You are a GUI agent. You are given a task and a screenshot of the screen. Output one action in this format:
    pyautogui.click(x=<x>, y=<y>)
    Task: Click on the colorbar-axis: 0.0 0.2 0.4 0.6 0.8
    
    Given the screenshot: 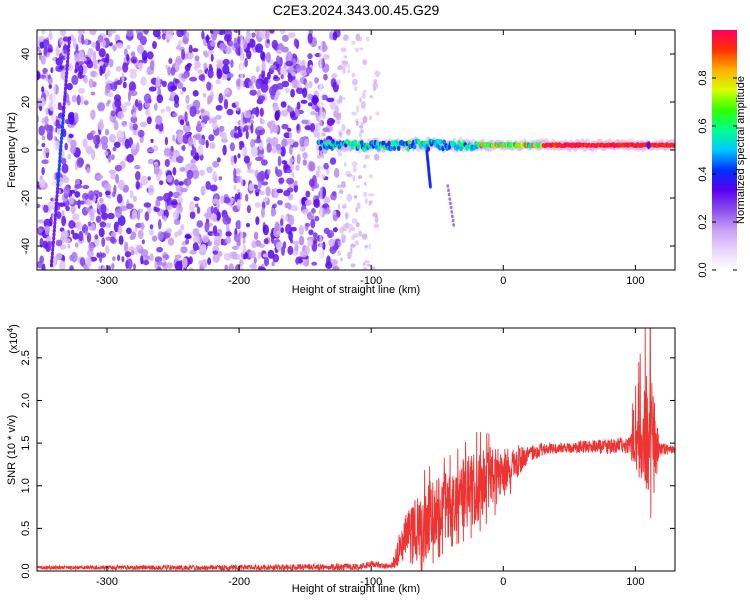 What is the action you would take?
    pyautogui.click(x=717, y=174)
    